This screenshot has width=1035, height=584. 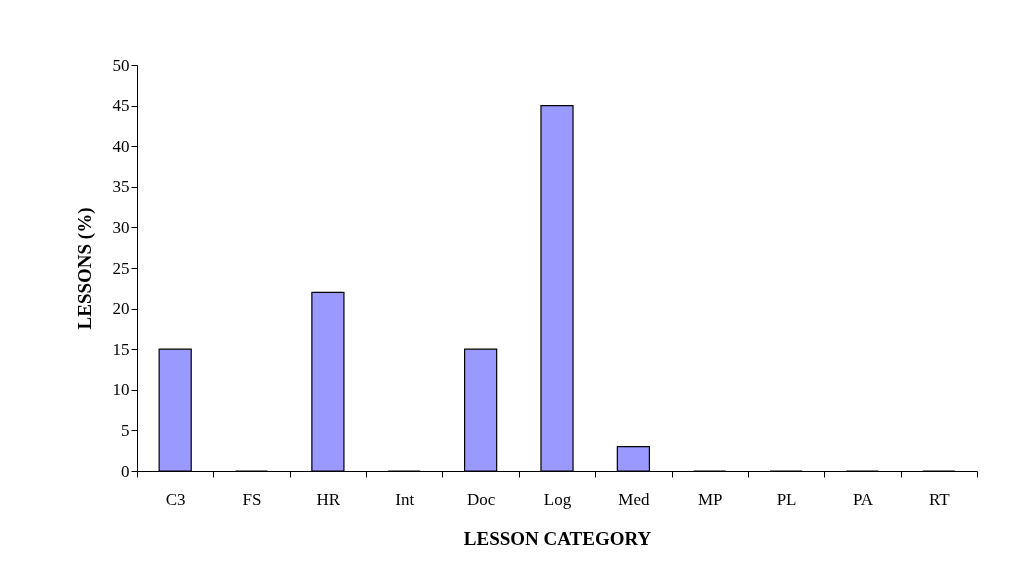 I want to click on y-tick-label: 0, so click(x=125, y=471).